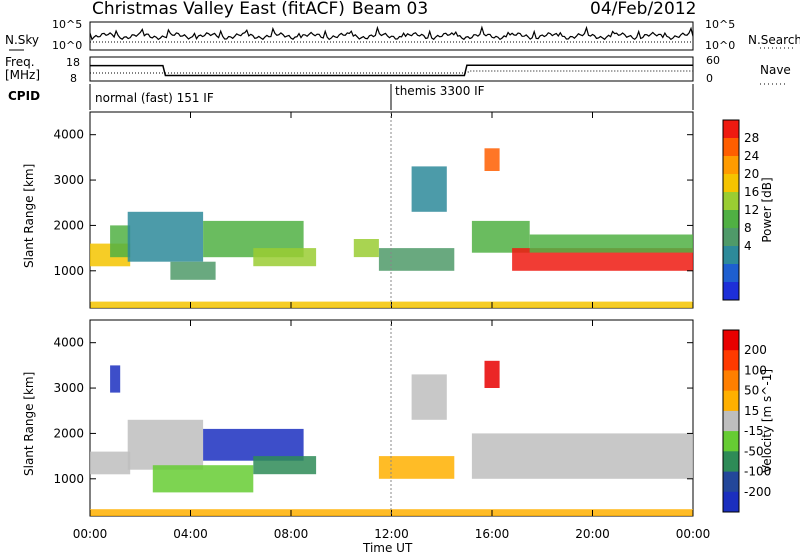 The image size is (800, 558). I want to click on noise-right-tick-top: 10^5, so click(720, 24).